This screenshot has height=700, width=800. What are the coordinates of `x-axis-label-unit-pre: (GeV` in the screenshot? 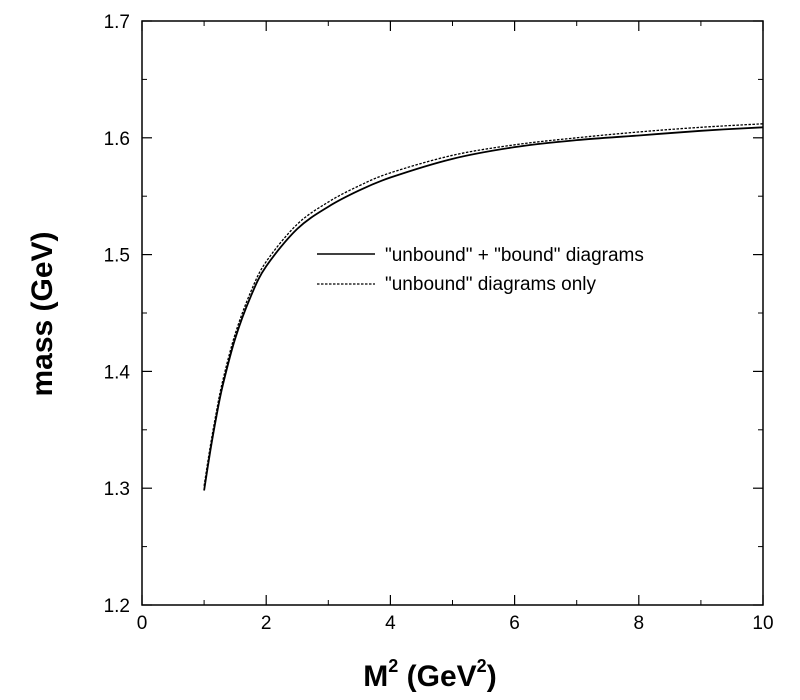 It's located at (437, 676).